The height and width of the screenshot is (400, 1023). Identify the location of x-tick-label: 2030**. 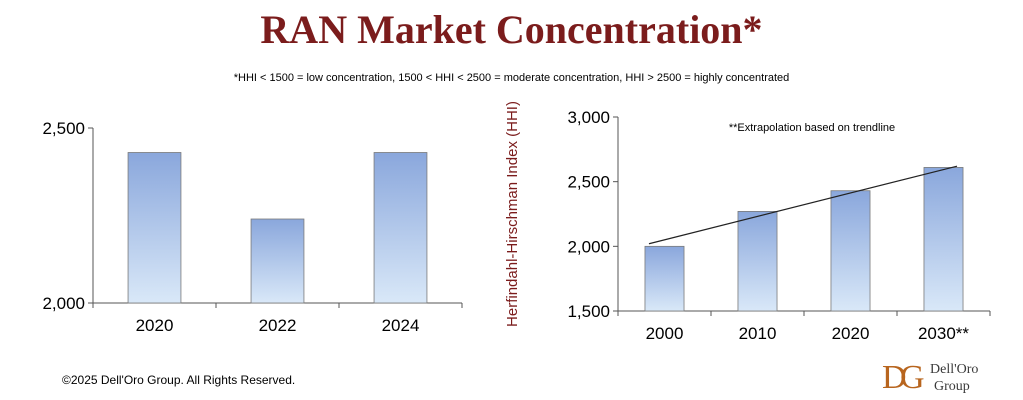
(943, 333).